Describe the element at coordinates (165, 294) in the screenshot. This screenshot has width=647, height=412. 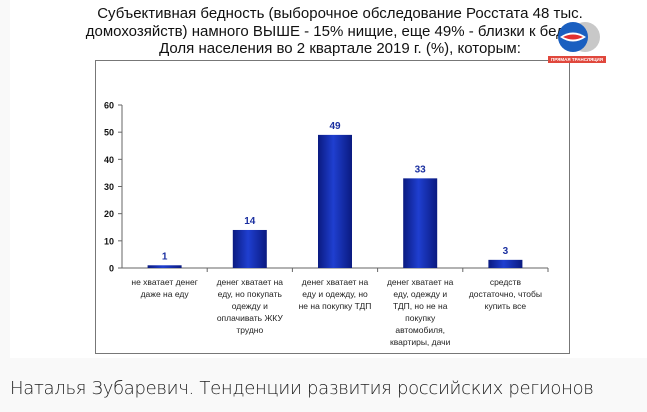
I see `x-category-label: даже на еду` at that location.